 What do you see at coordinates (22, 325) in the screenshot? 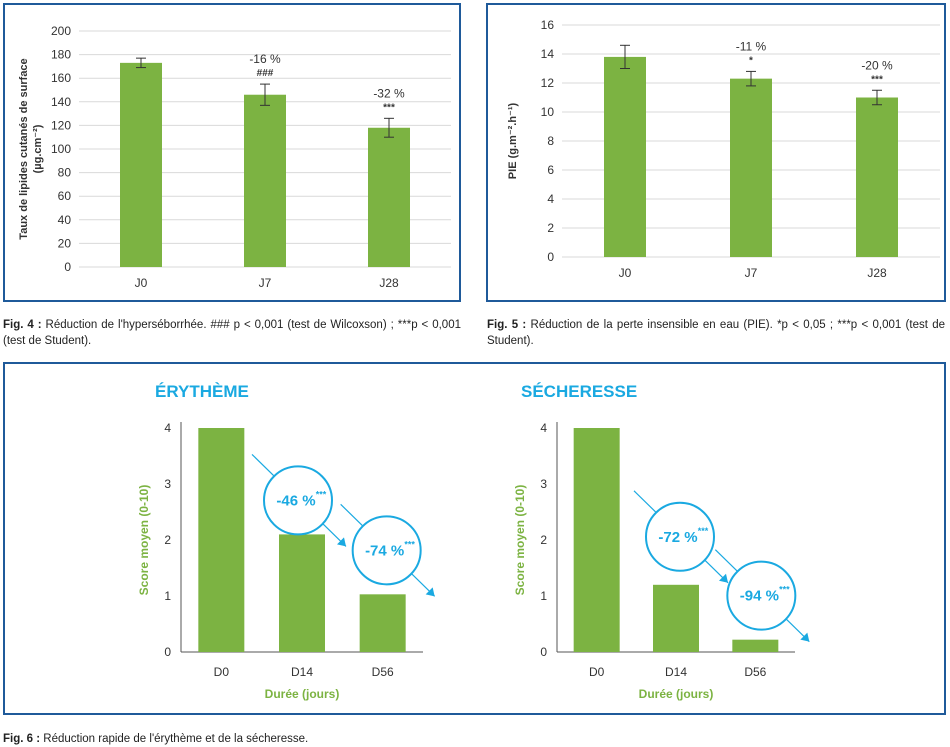
I see `fig4-caption-label: Fig. 4 :` at bounding box center [22, 325].